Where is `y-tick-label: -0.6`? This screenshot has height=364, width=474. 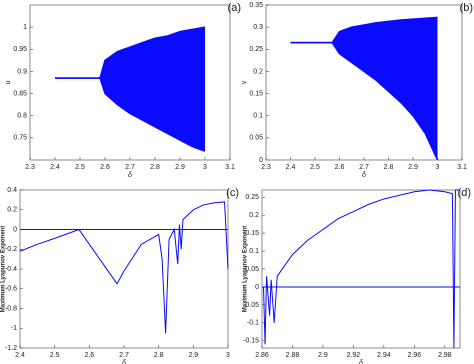 y-tick-label: -0.6 is located at coordinates (11, 289).